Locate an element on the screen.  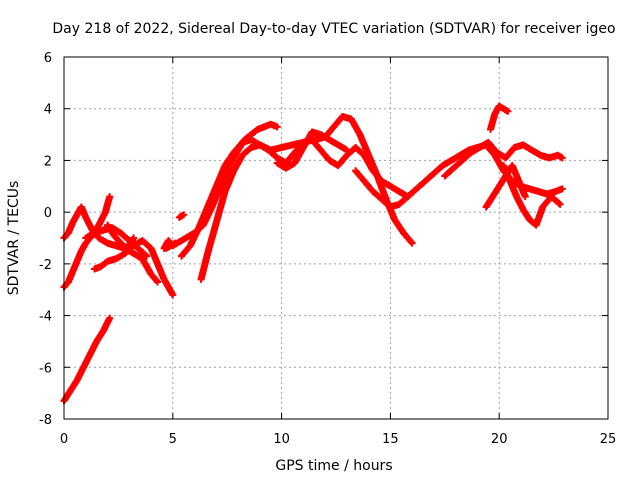
x-tick-label: 10 is located at coordinates (281, 439).